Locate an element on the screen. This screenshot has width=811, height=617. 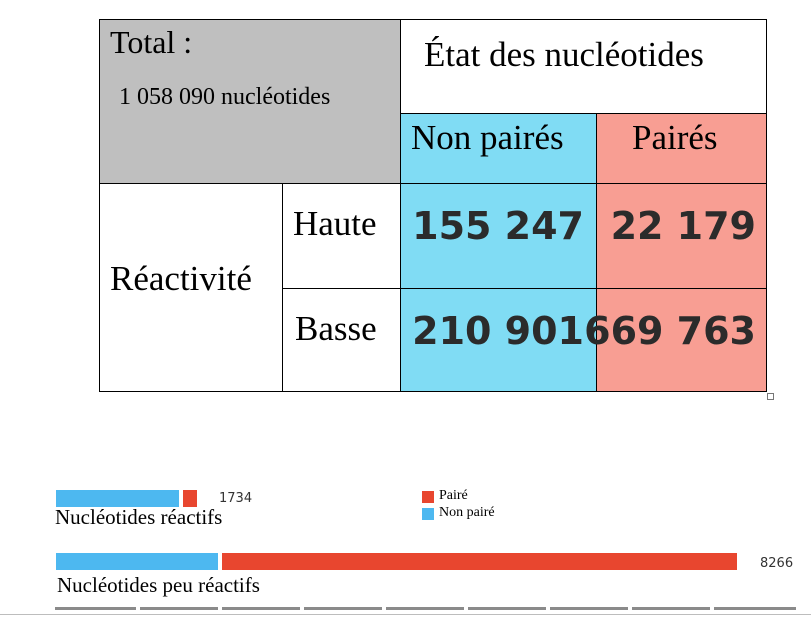
col-unpaired-header: Non pairés is located at coordinates (498, 148).